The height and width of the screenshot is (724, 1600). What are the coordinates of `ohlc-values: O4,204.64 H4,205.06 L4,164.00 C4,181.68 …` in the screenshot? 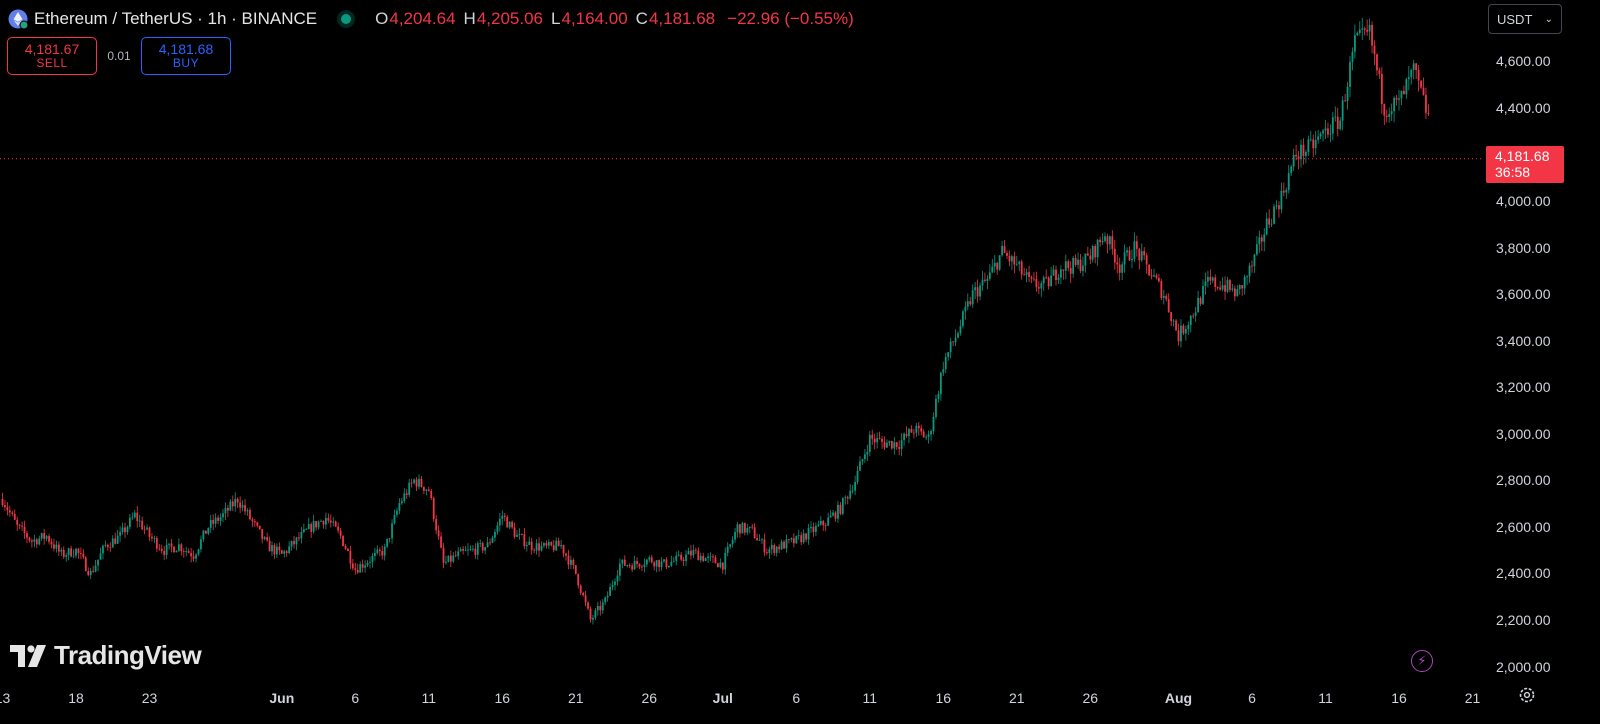 It's located at (614, 19).